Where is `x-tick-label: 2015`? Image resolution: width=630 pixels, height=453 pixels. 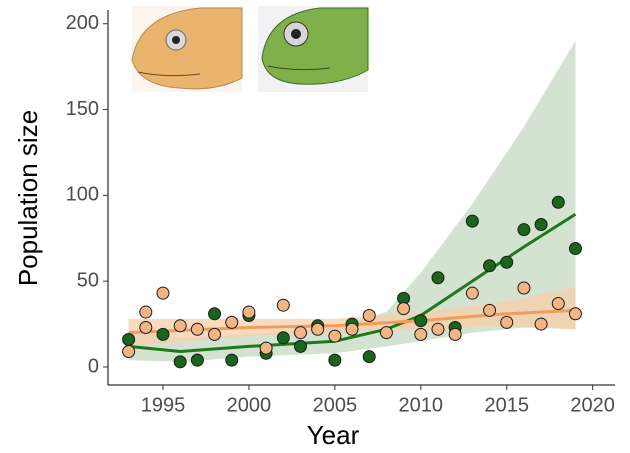
x-tick-label: 2015 is located at coordinates (506, 405).